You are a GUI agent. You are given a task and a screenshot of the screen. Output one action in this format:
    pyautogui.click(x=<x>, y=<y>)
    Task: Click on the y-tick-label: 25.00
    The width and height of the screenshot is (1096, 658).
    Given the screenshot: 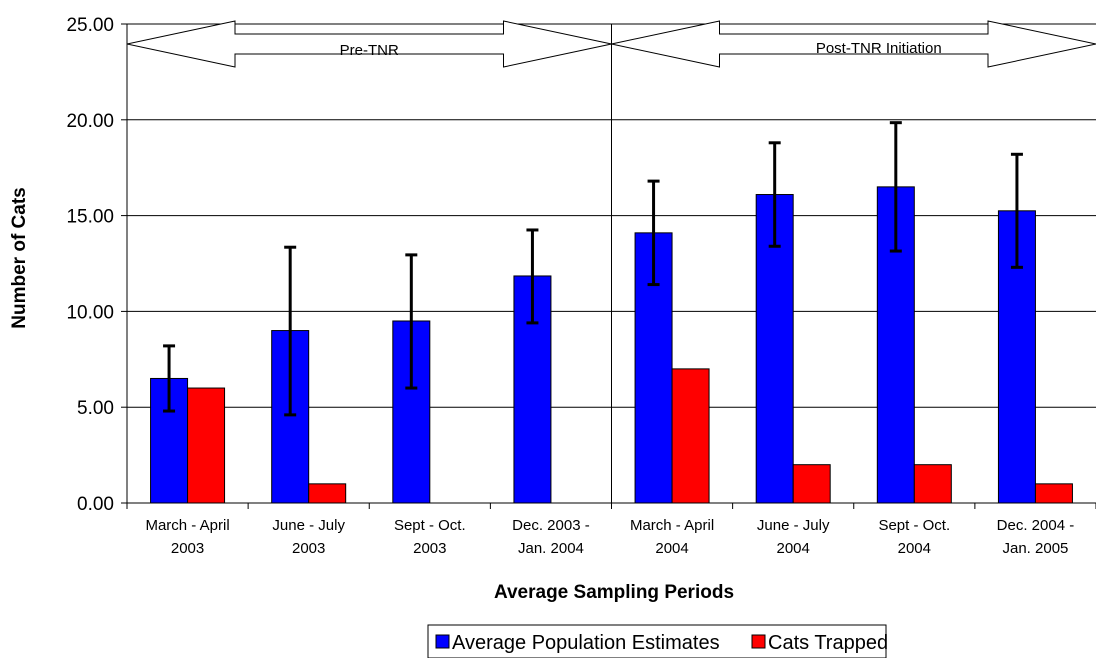 What is the action you would take?
    pyautogui.click(x=90, y=25)
    